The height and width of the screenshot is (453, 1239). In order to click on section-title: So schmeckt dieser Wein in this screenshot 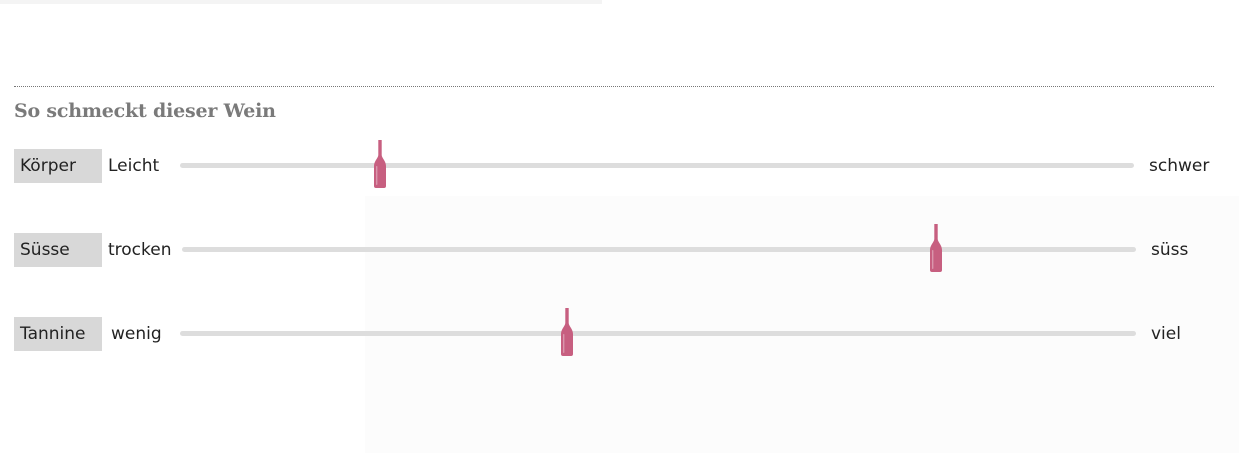, I will do `click(145, 111)`.